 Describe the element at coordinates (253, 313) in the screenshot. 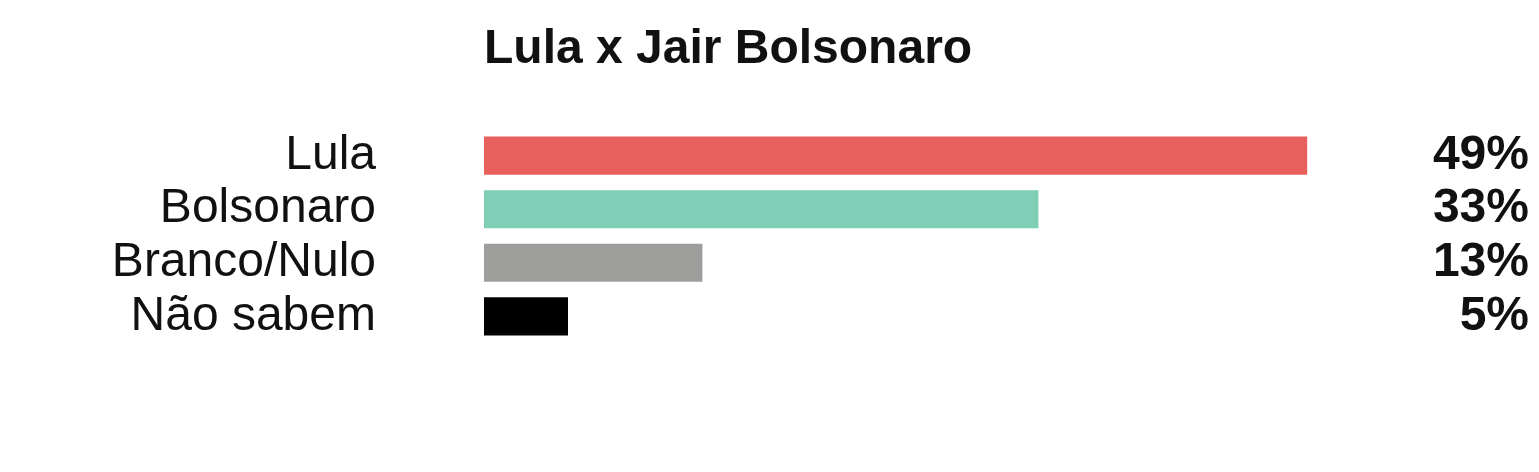

I see `y-tick-label: Não sabem` at that location.